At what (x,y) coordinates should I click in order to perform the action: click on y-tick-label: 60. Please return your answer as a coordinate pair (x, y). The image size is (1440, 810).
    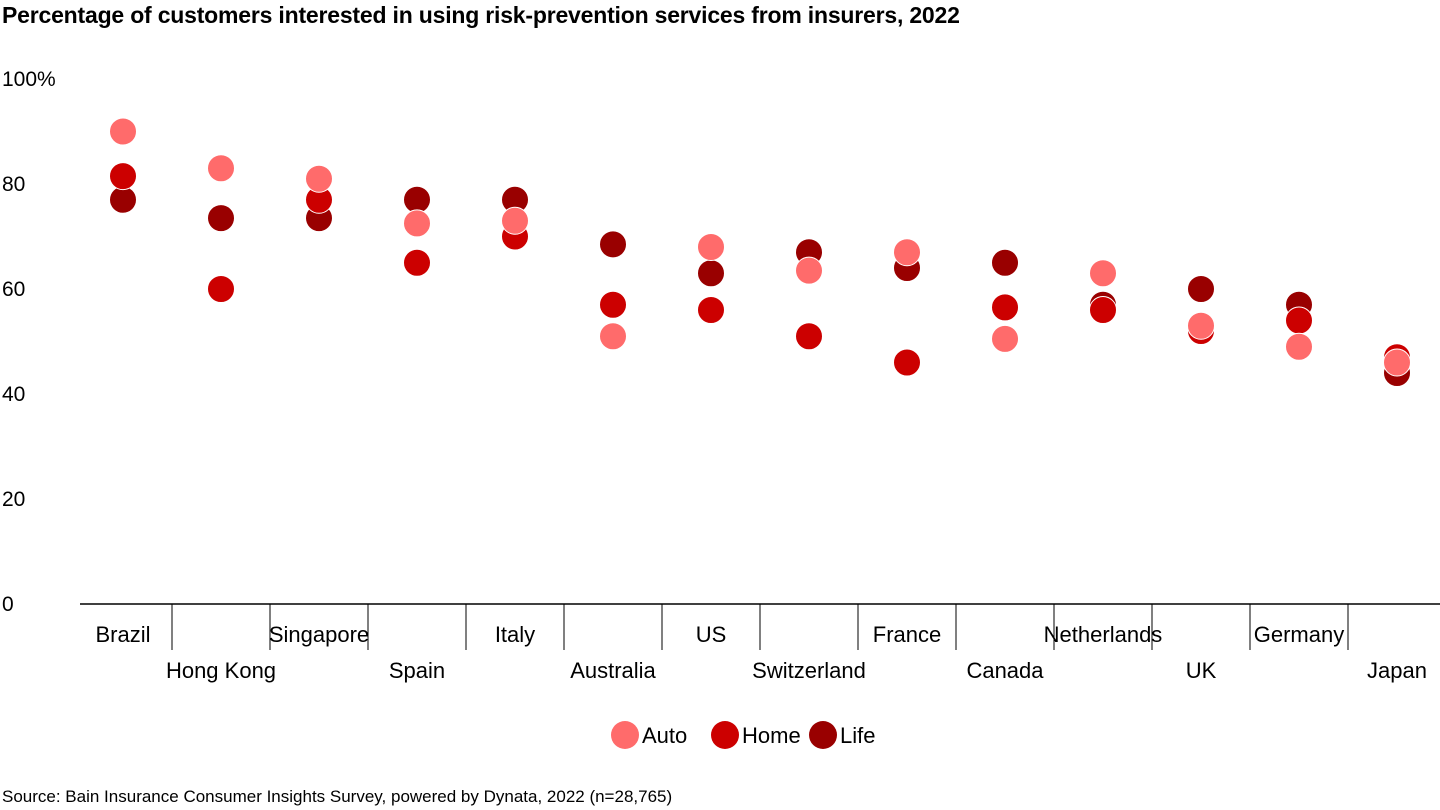
    Looking at the image, I should click on (13, 289).